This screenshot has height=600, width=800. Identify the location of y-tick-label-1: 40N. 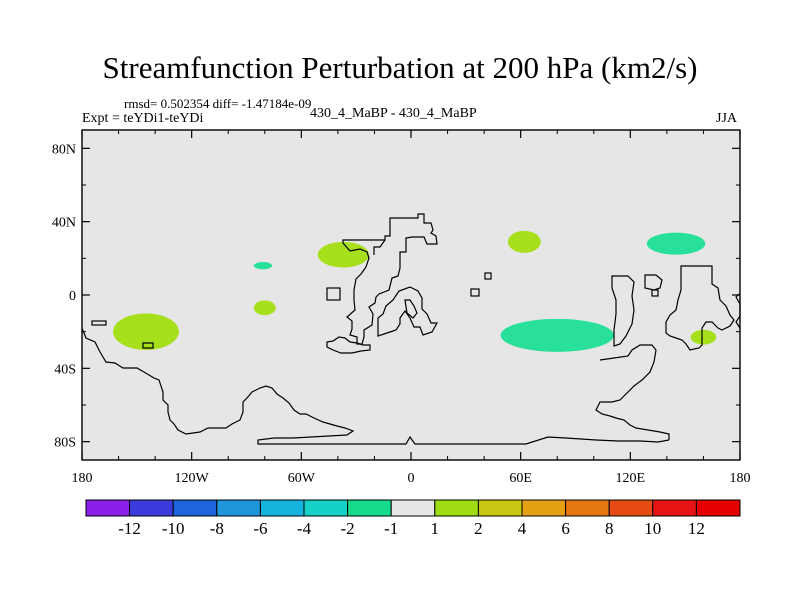
(64, 223).